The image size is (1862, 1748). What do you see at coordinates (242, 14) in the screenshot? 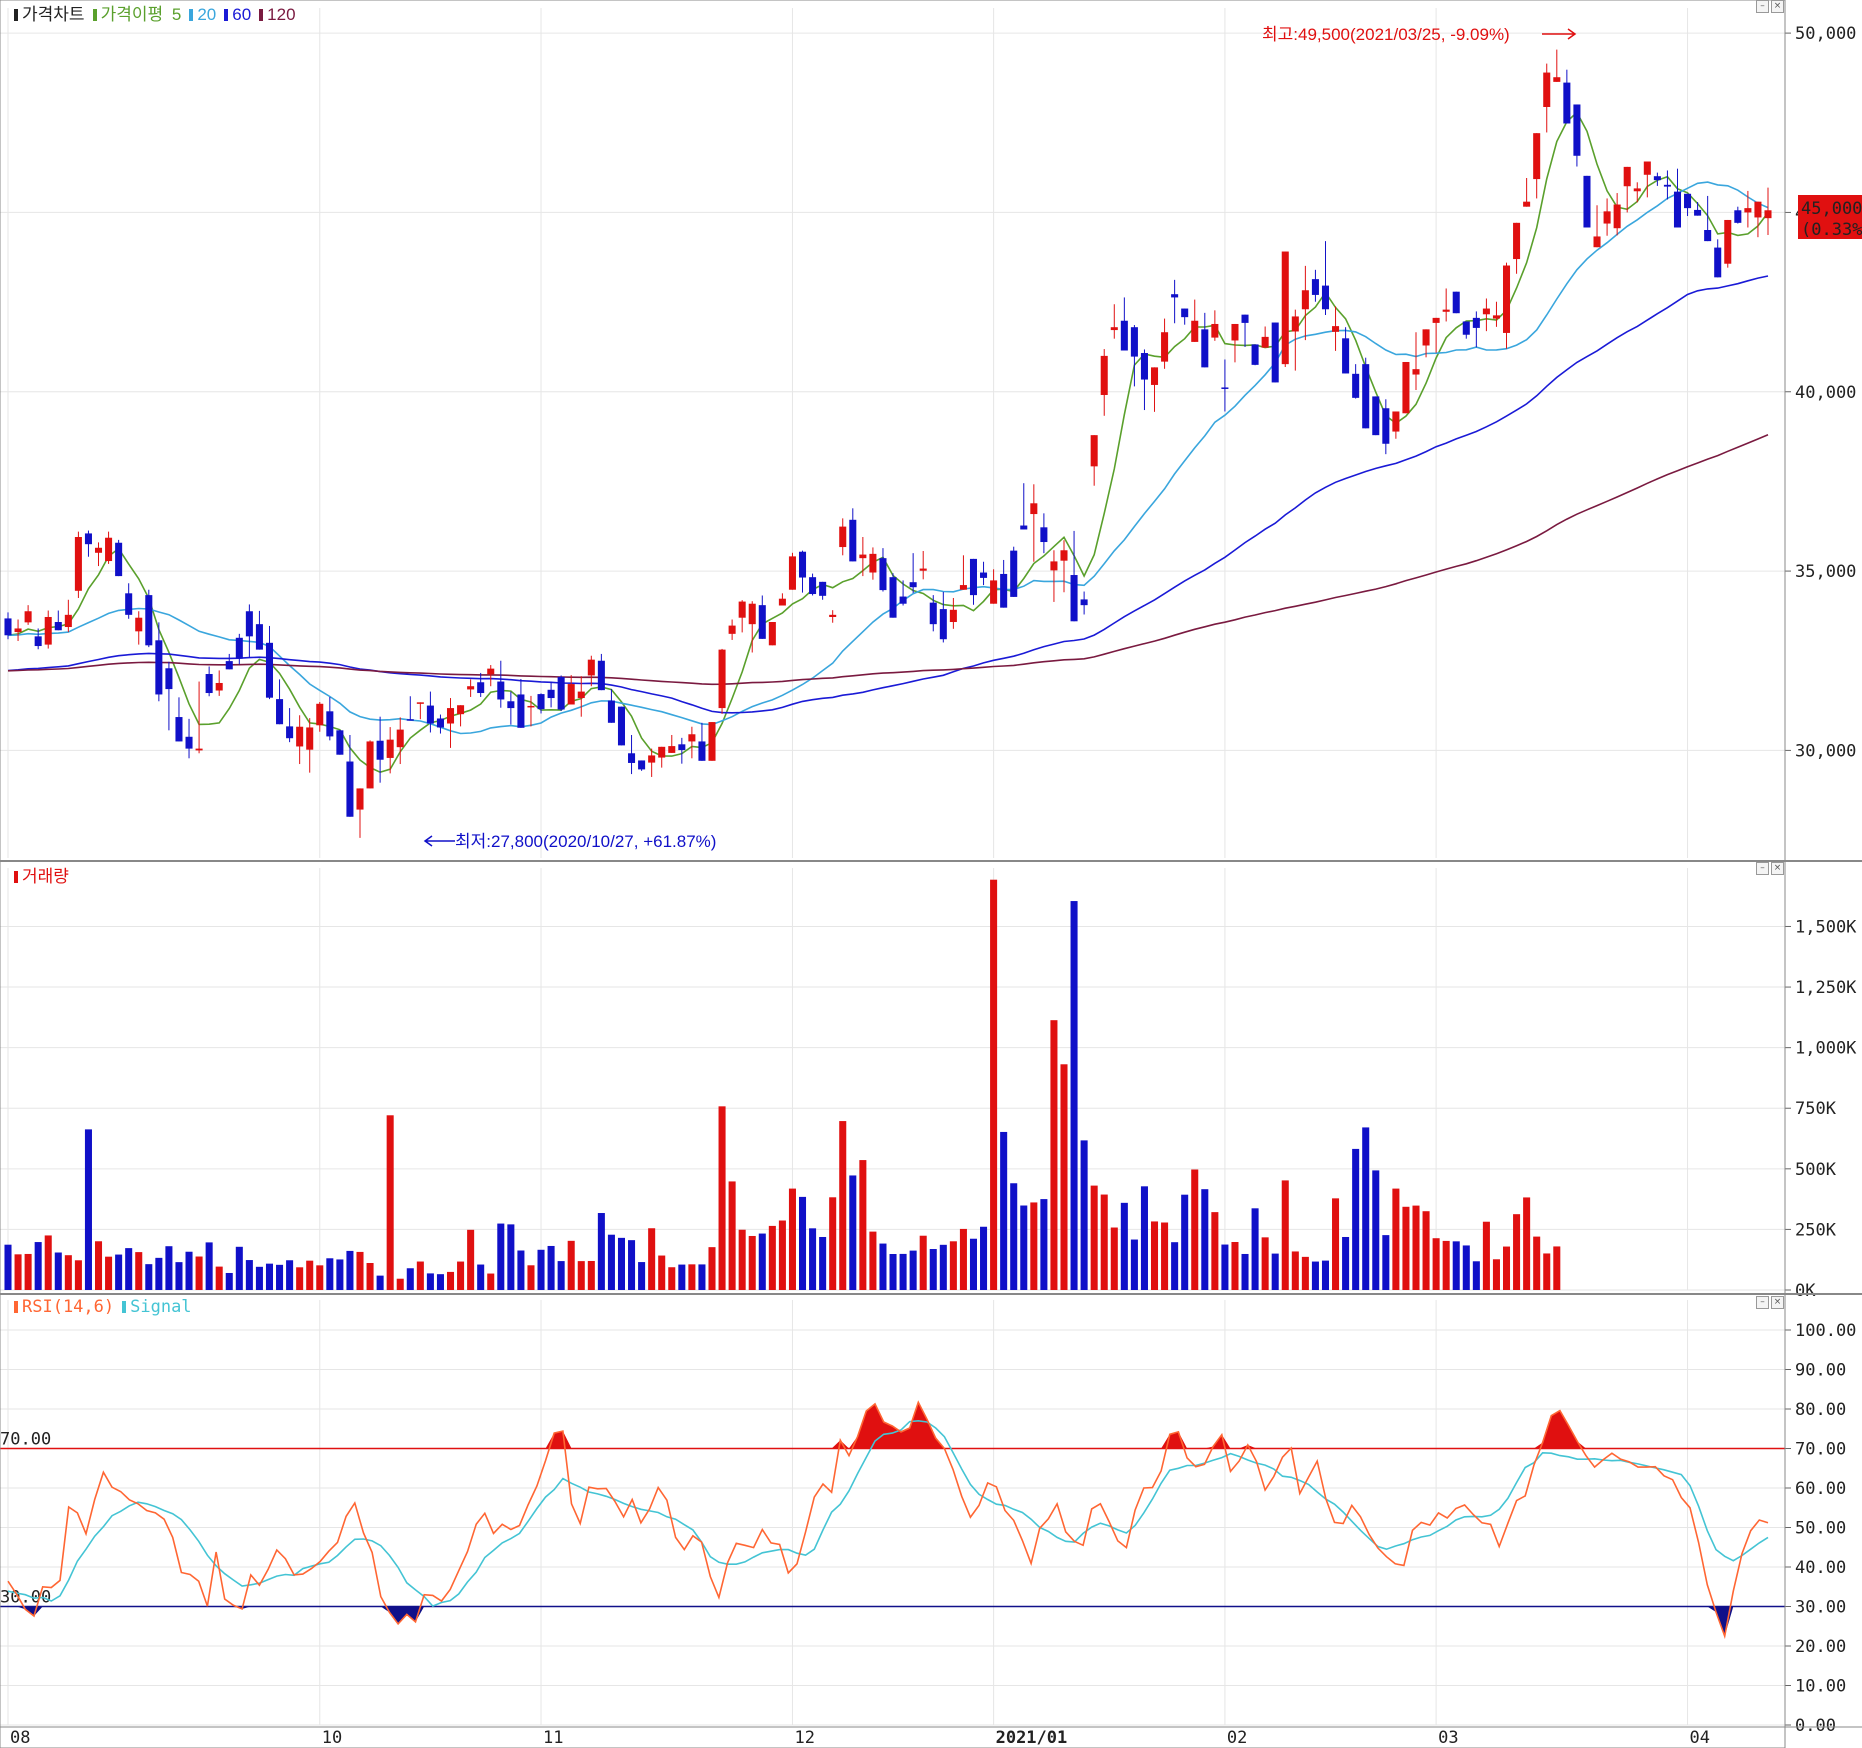
I see `ma60-label: 60` at bounding box center [242, 14].